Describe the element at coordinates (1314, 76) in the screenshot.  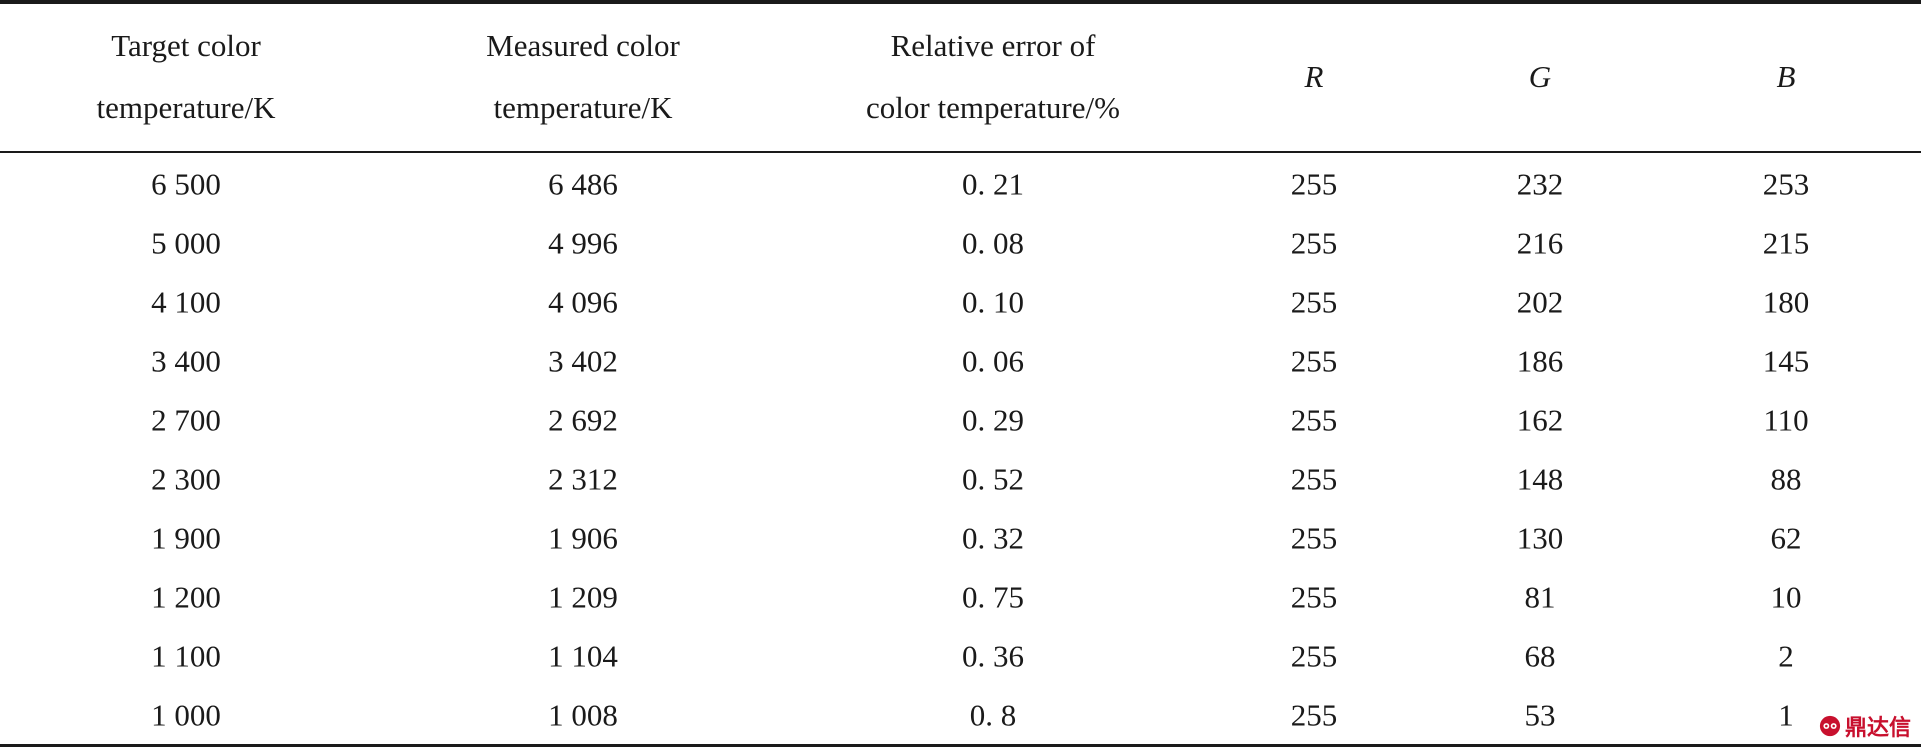
I see `header-r: R` at that location.